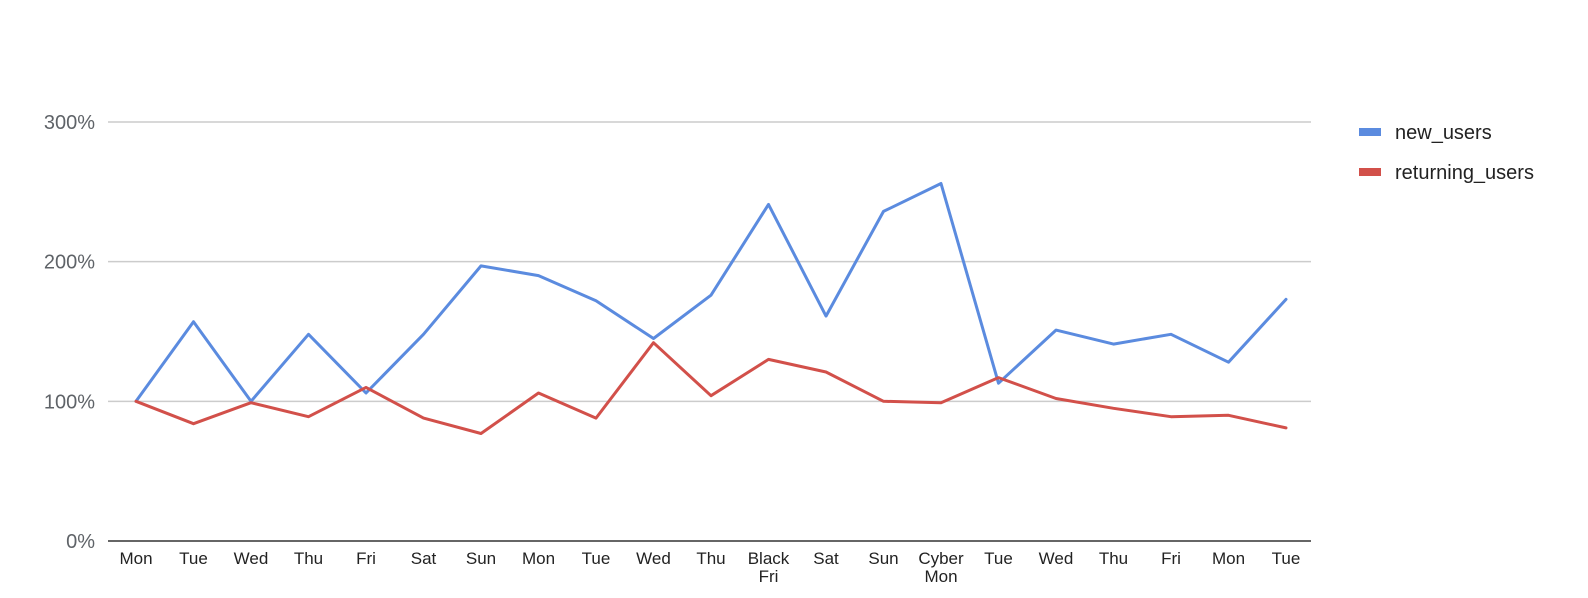 The width and height of the screenshot is (1588, 598). Describe the element at coordinates (69, 332) in the screenshot. I see `y-axis: 0% 100% 200% 300%` at that location.